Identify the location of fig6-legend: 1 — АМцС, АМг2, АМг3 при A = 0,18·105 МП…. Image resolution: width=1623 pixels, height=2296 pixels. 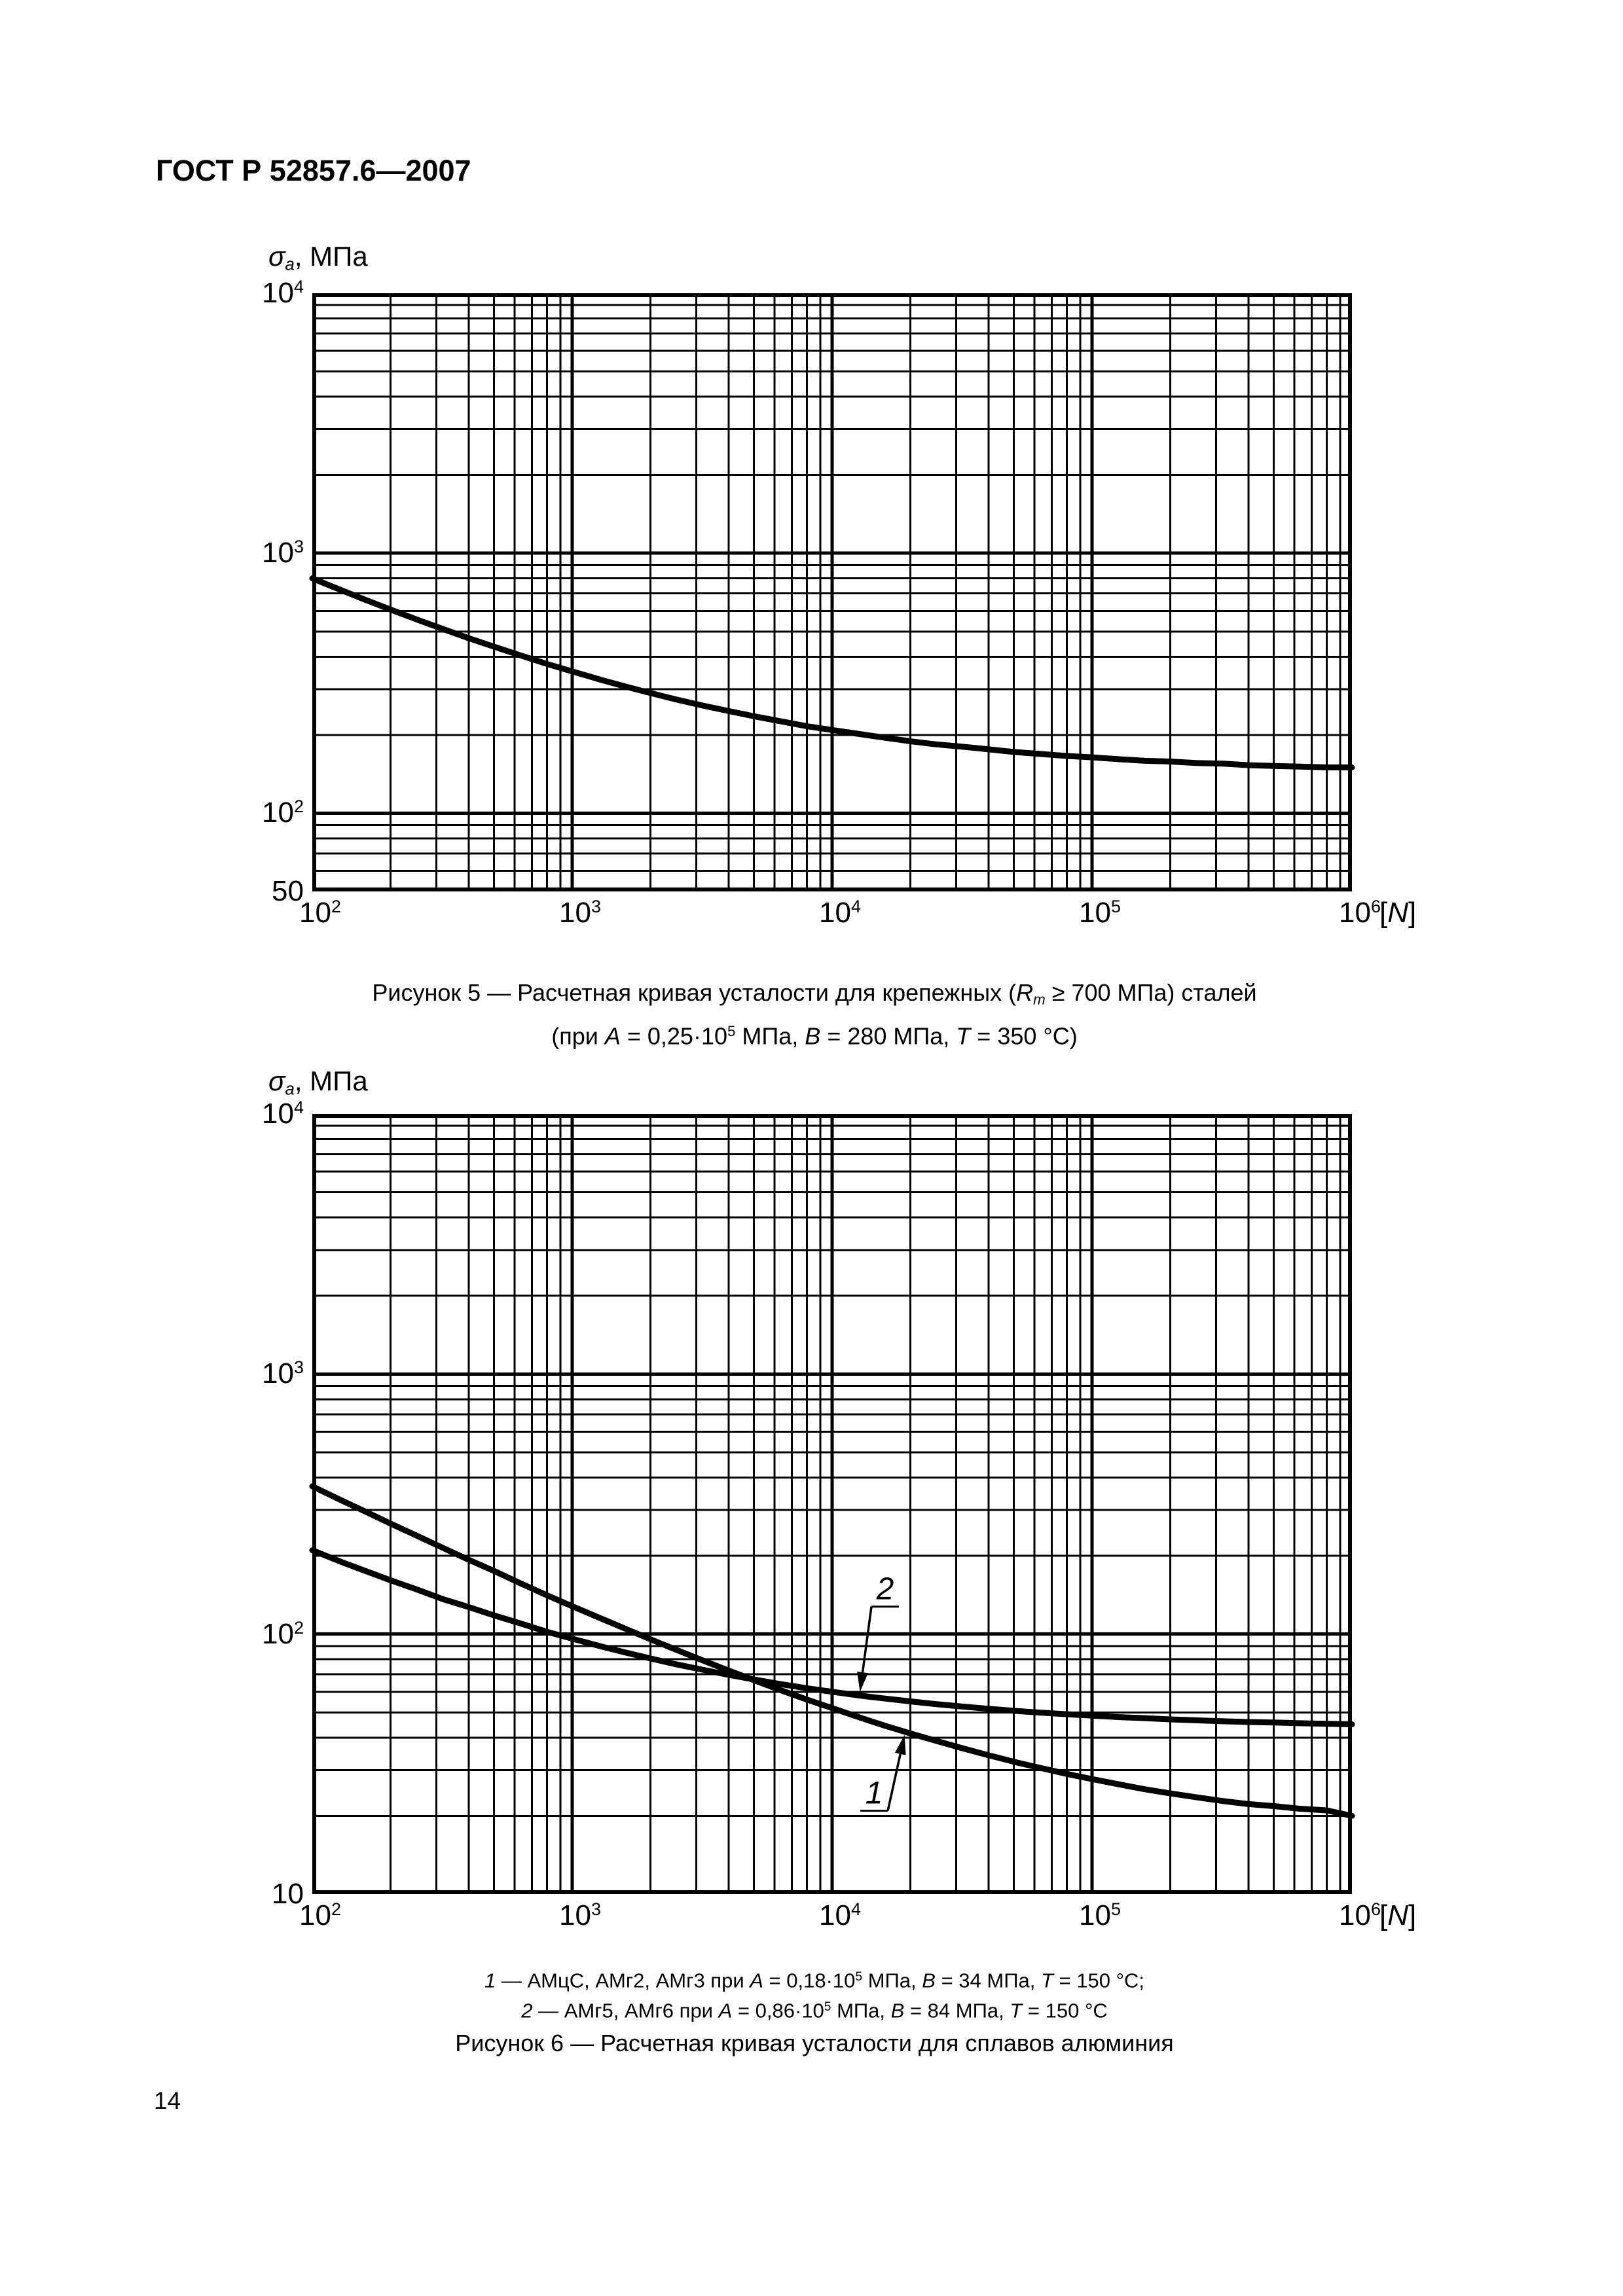
(814, 1994).